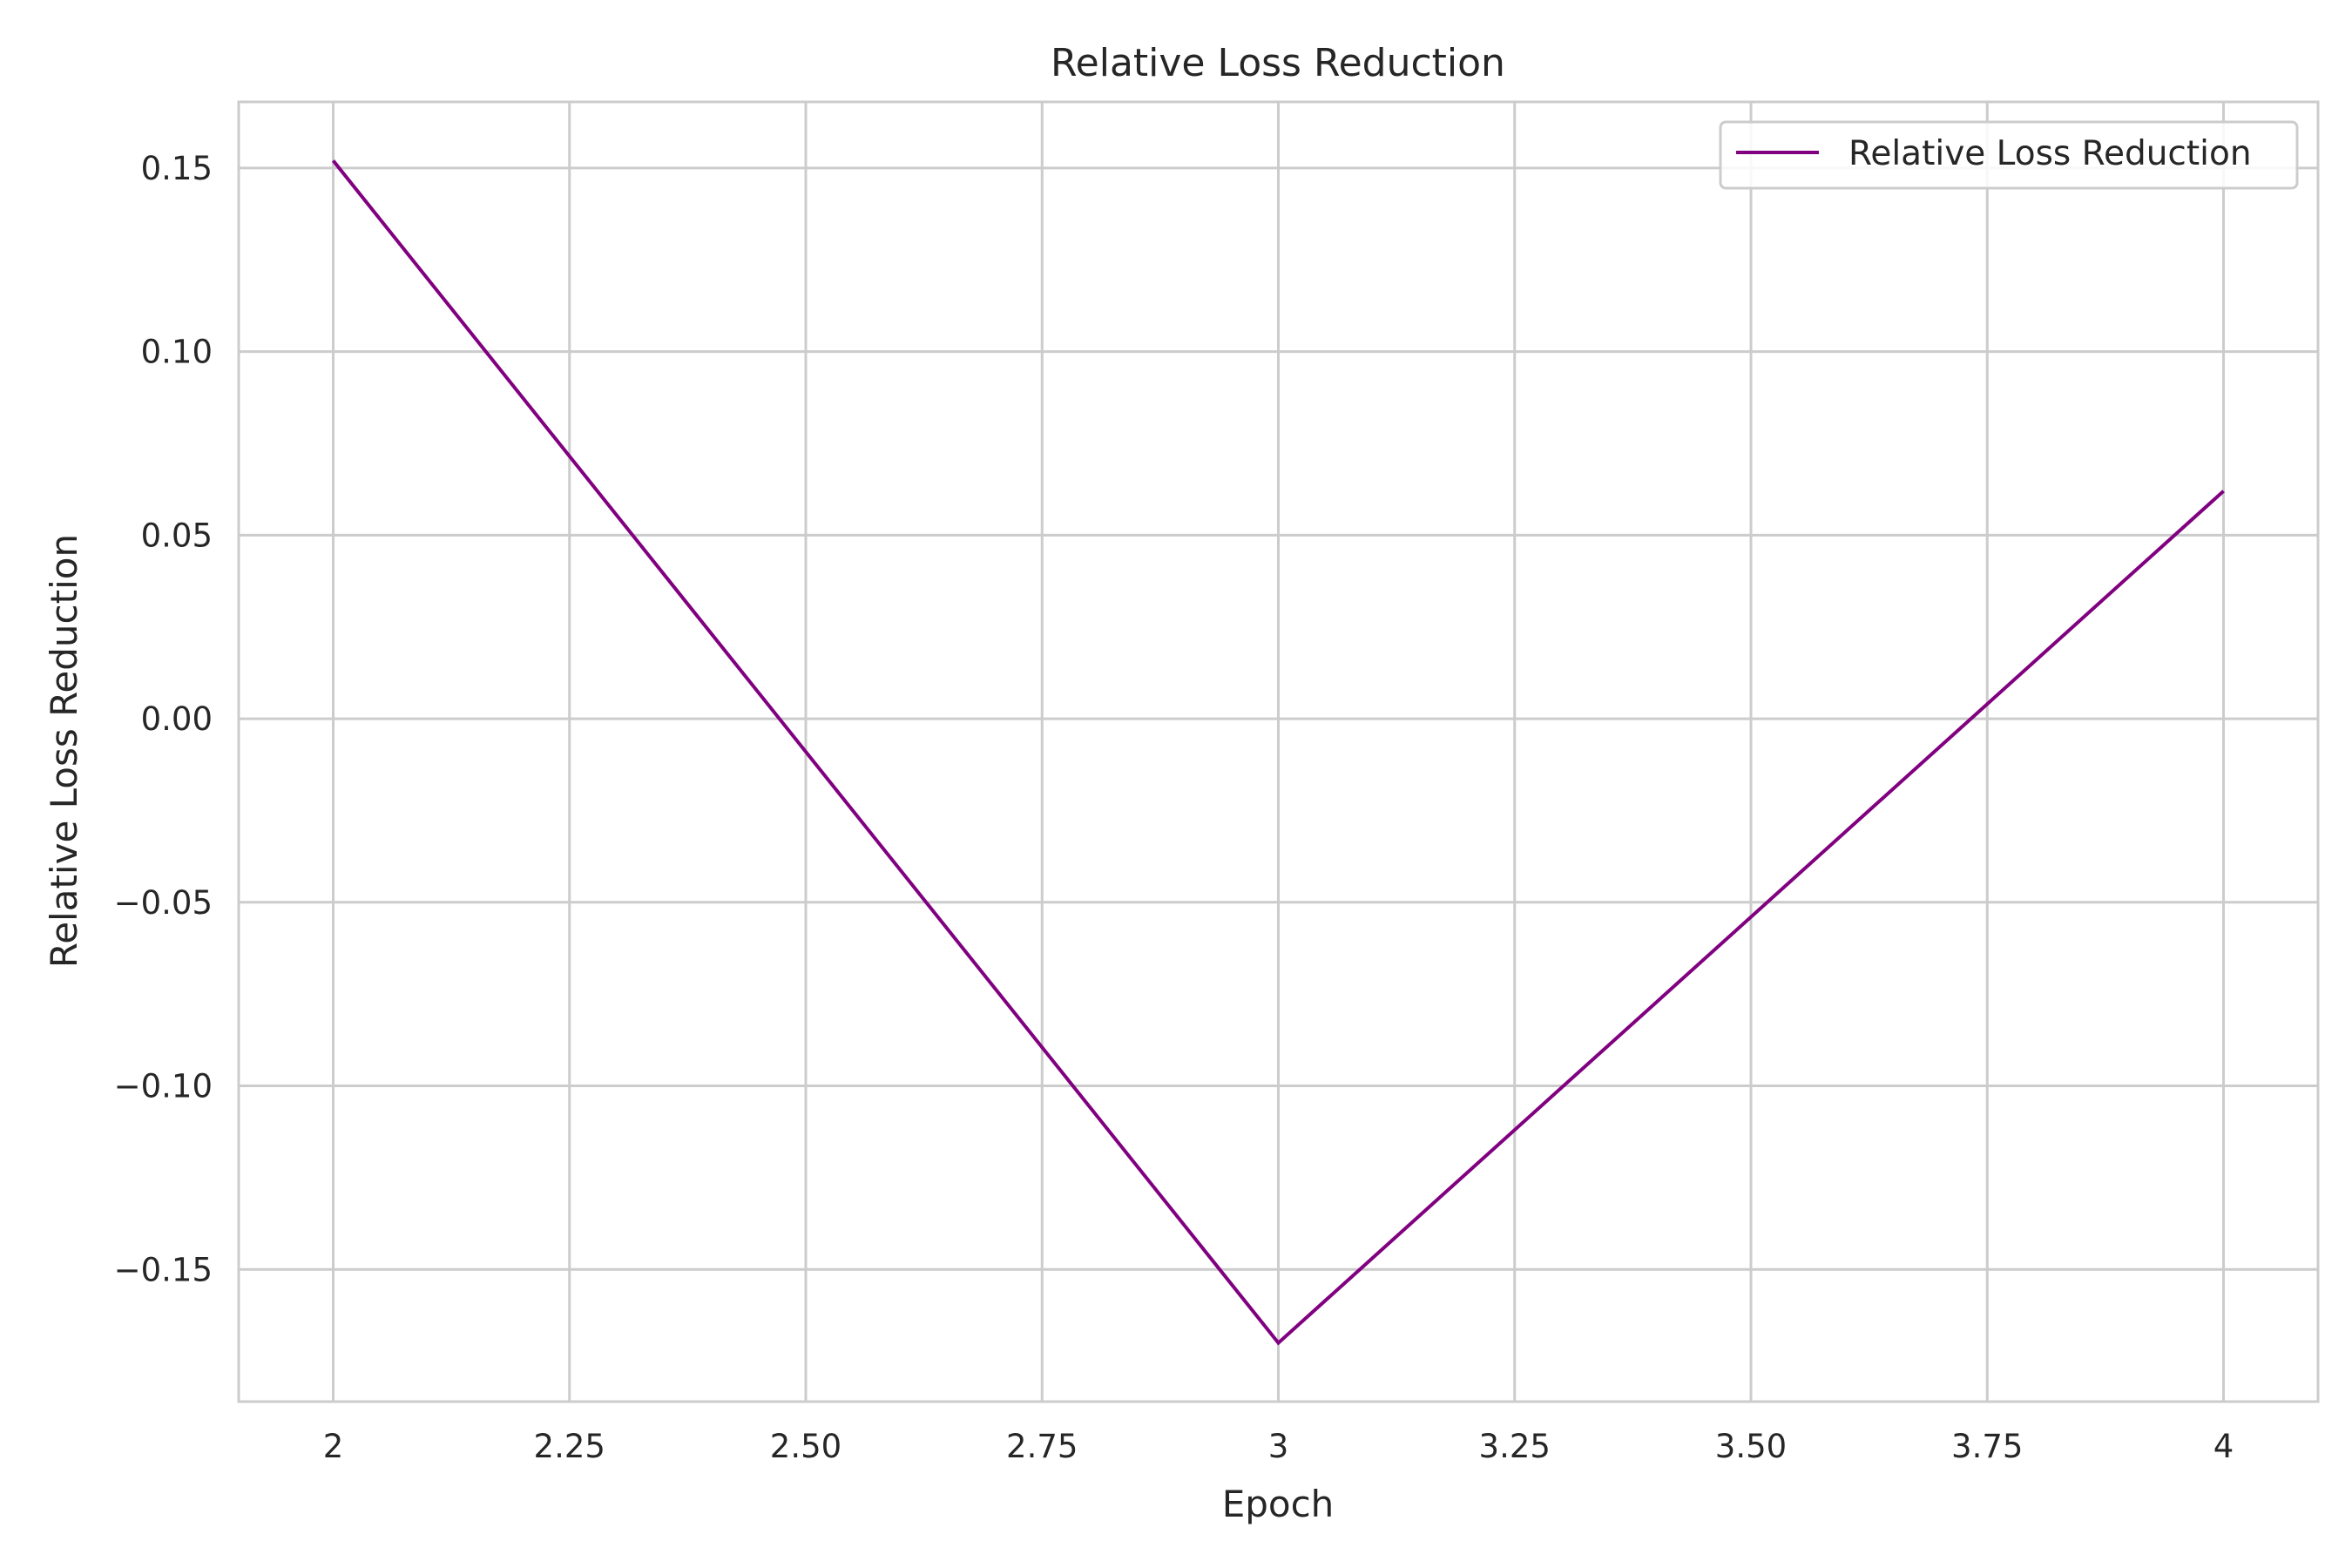  What do you see at coordinates (2050, 153) in the screenshot?
I see `legend-label: Relative Loss Reduction` at bounding box center [2050, 153].